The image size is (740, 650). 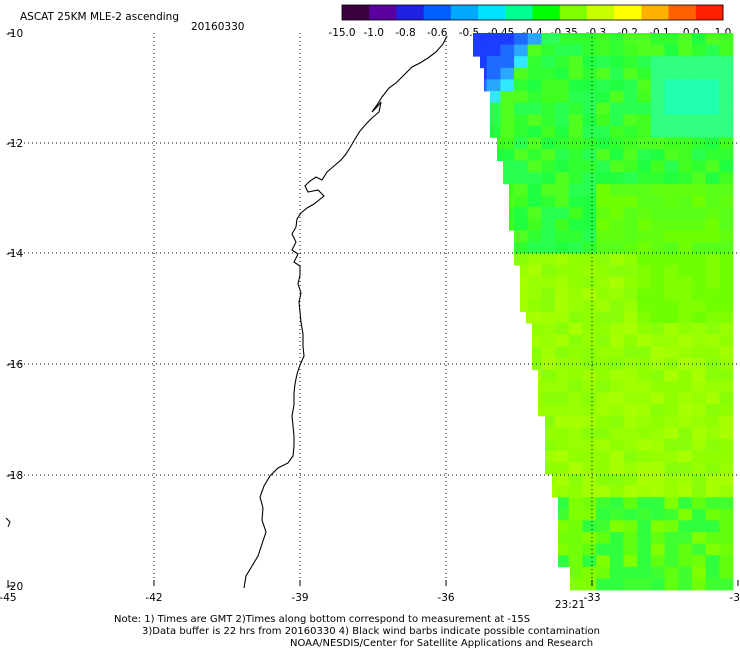 I want to click on y-tick-label: -12, so click(x=14, y=144).